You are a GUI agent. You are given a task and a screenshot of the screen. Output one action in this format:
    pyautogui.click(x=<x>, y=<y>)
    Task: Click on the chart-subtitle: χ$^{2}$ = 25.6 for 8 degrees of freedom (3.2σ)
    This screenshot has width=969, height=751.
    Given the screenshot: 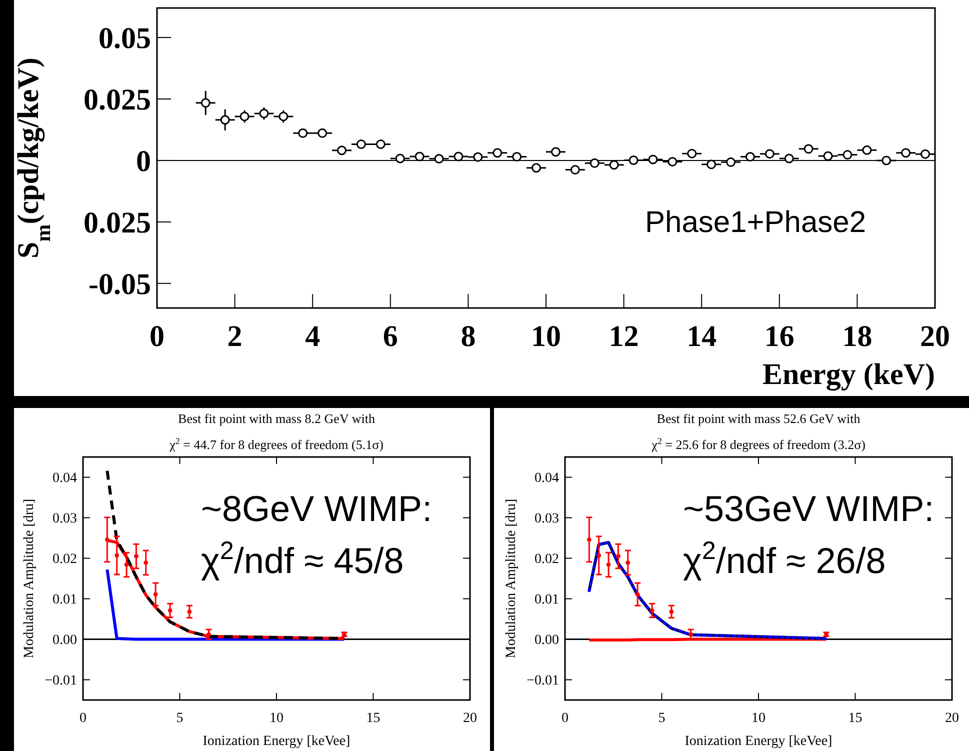 What is the action you would take?
    pyautogui.click(x=758, y=444)
    